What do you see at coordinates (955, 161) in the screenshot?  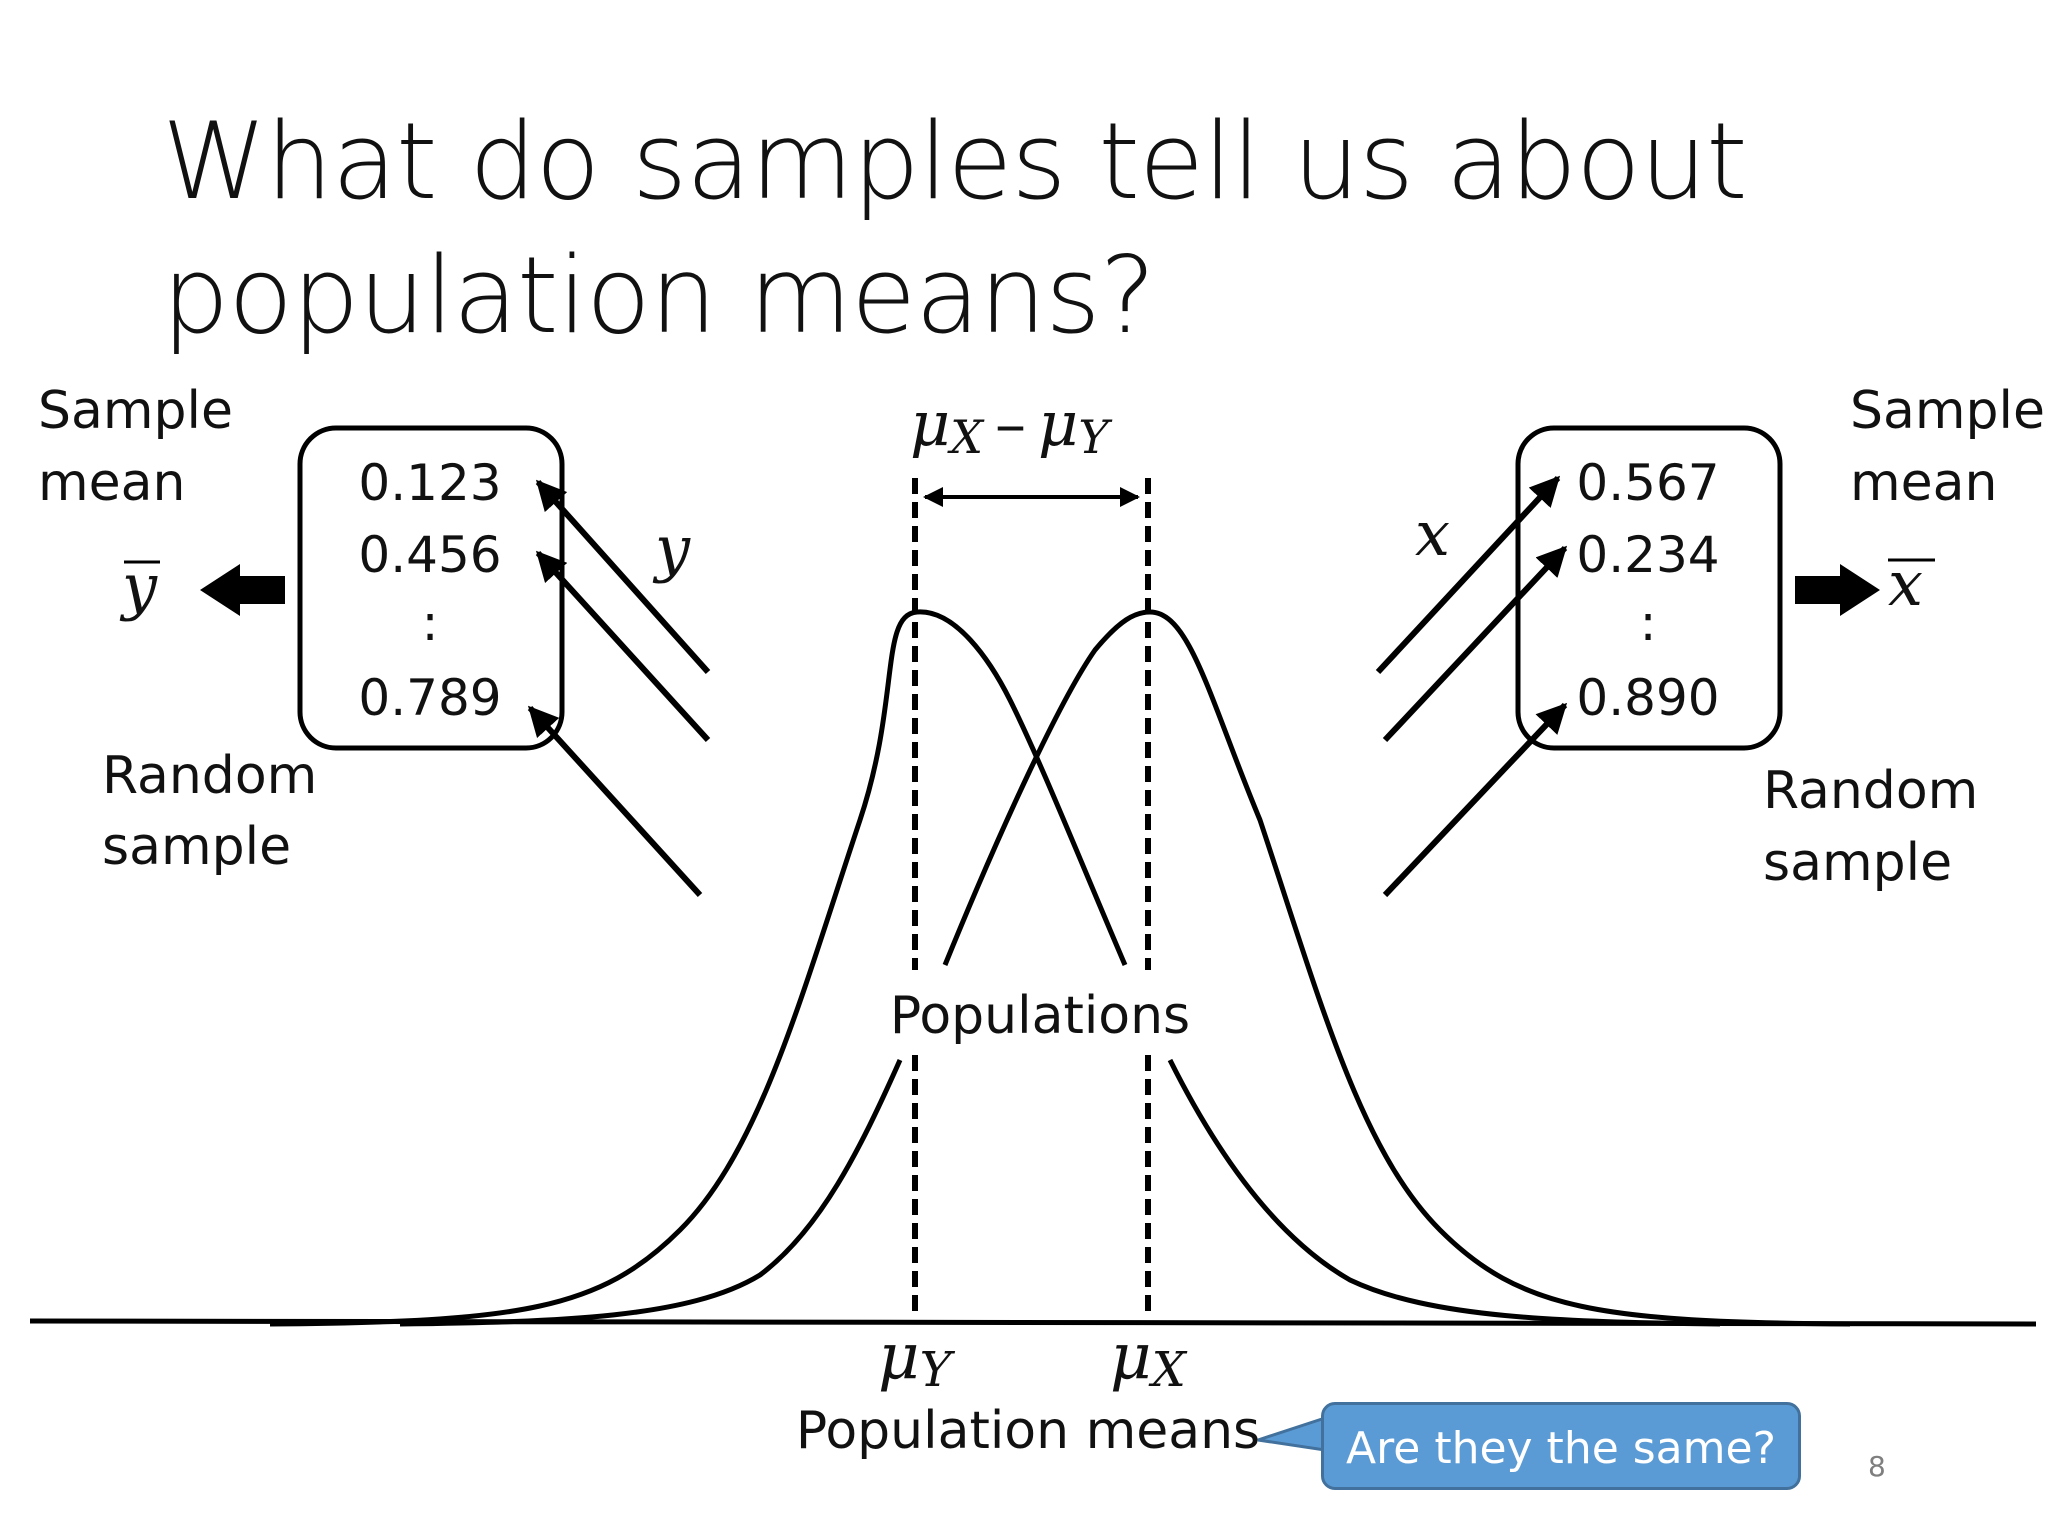 I see `title-line-1: What do samples tell us about` at bounding box center [955, 161].